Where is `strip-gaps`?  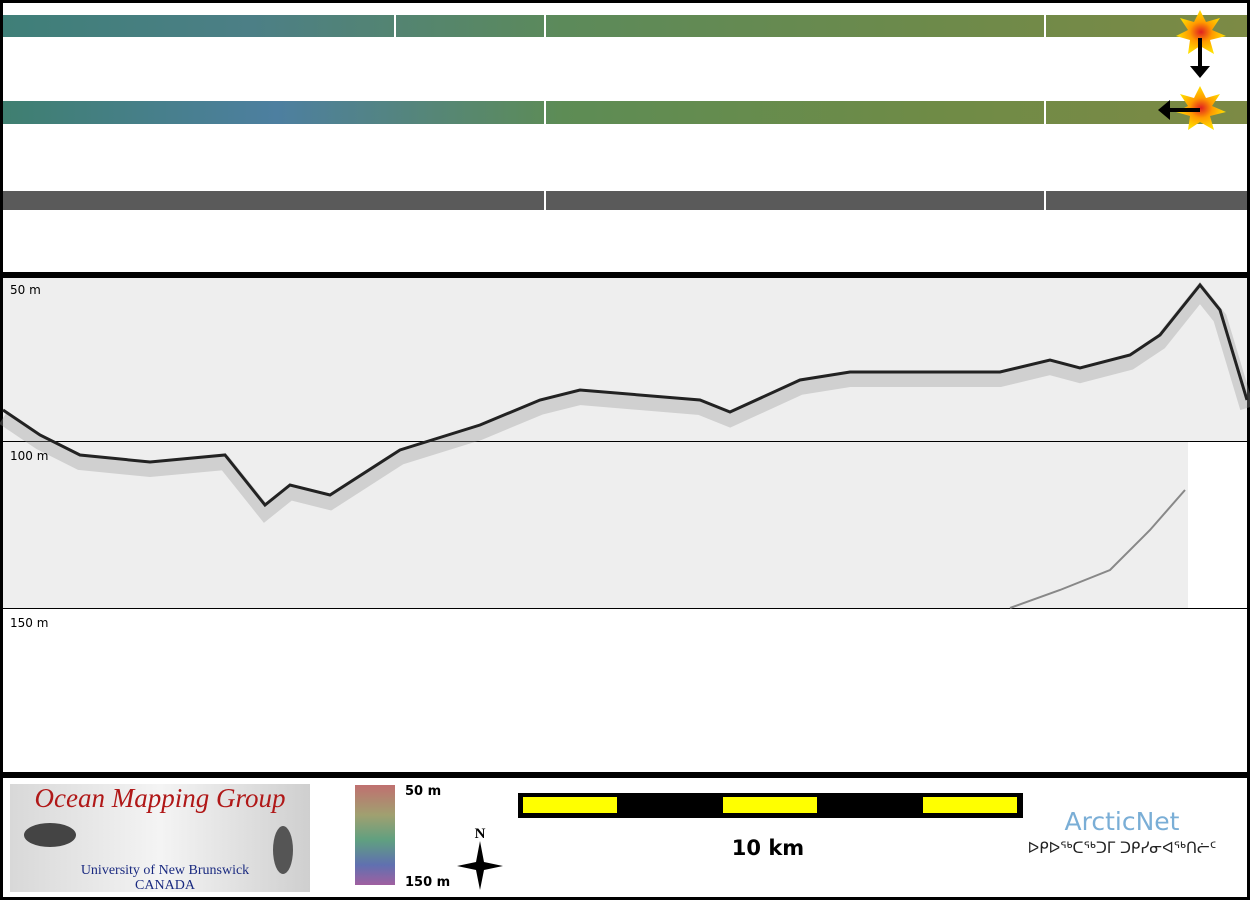 strip-gaps is located at coordinates (720, 112).